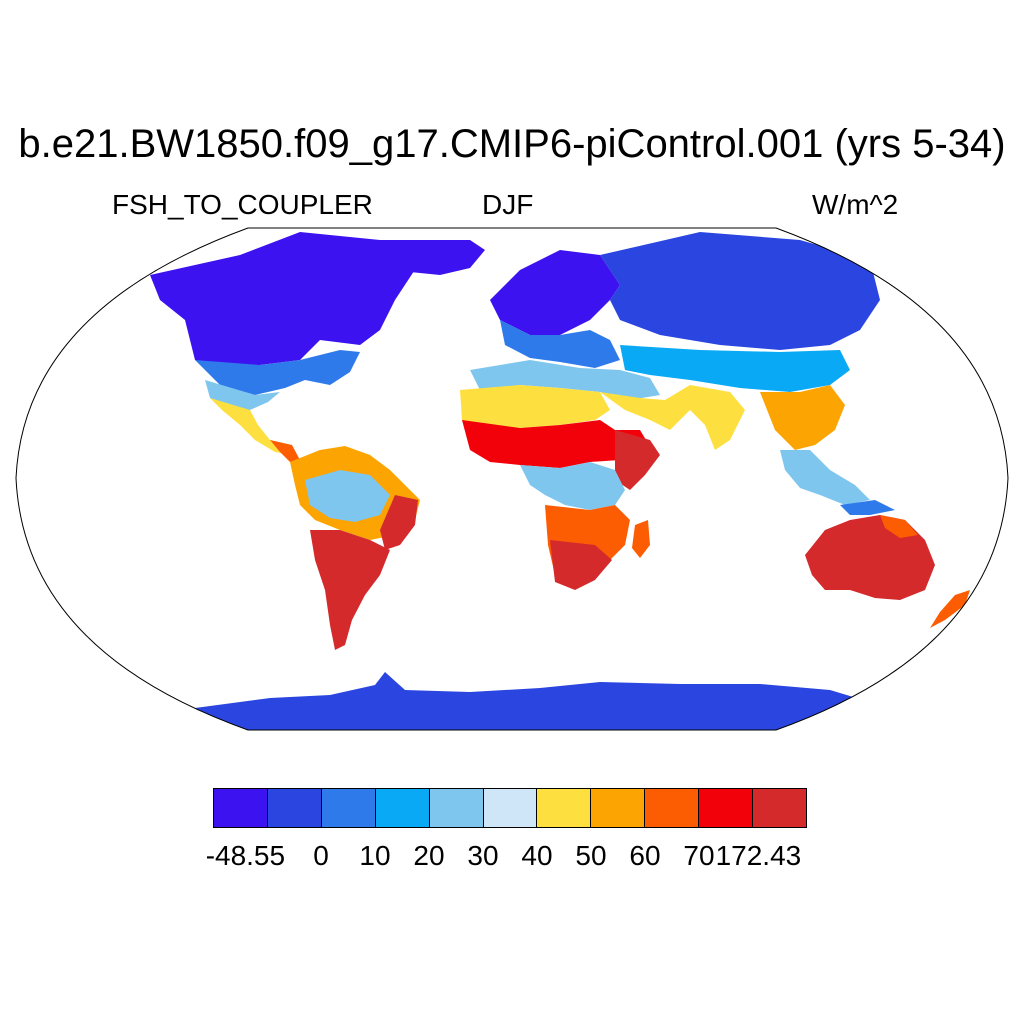 The width and height of the screenshot is (1024, 1024). Describe the element at coordinates (530, 701) in the screenshot. I see `antarctica` at that location.